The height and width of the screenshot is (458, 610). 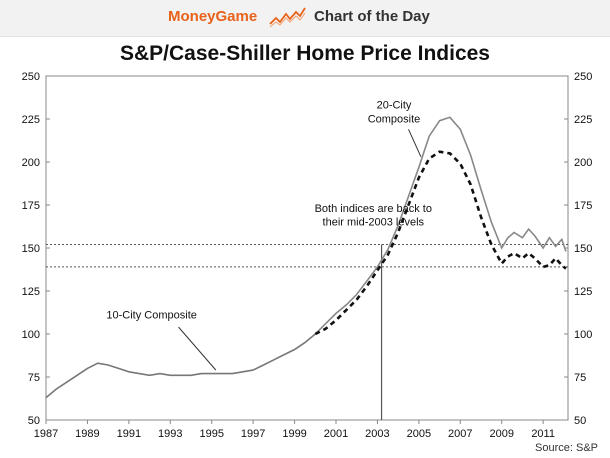 I want to click on arrow-10-city, so click(x=197, y=348).